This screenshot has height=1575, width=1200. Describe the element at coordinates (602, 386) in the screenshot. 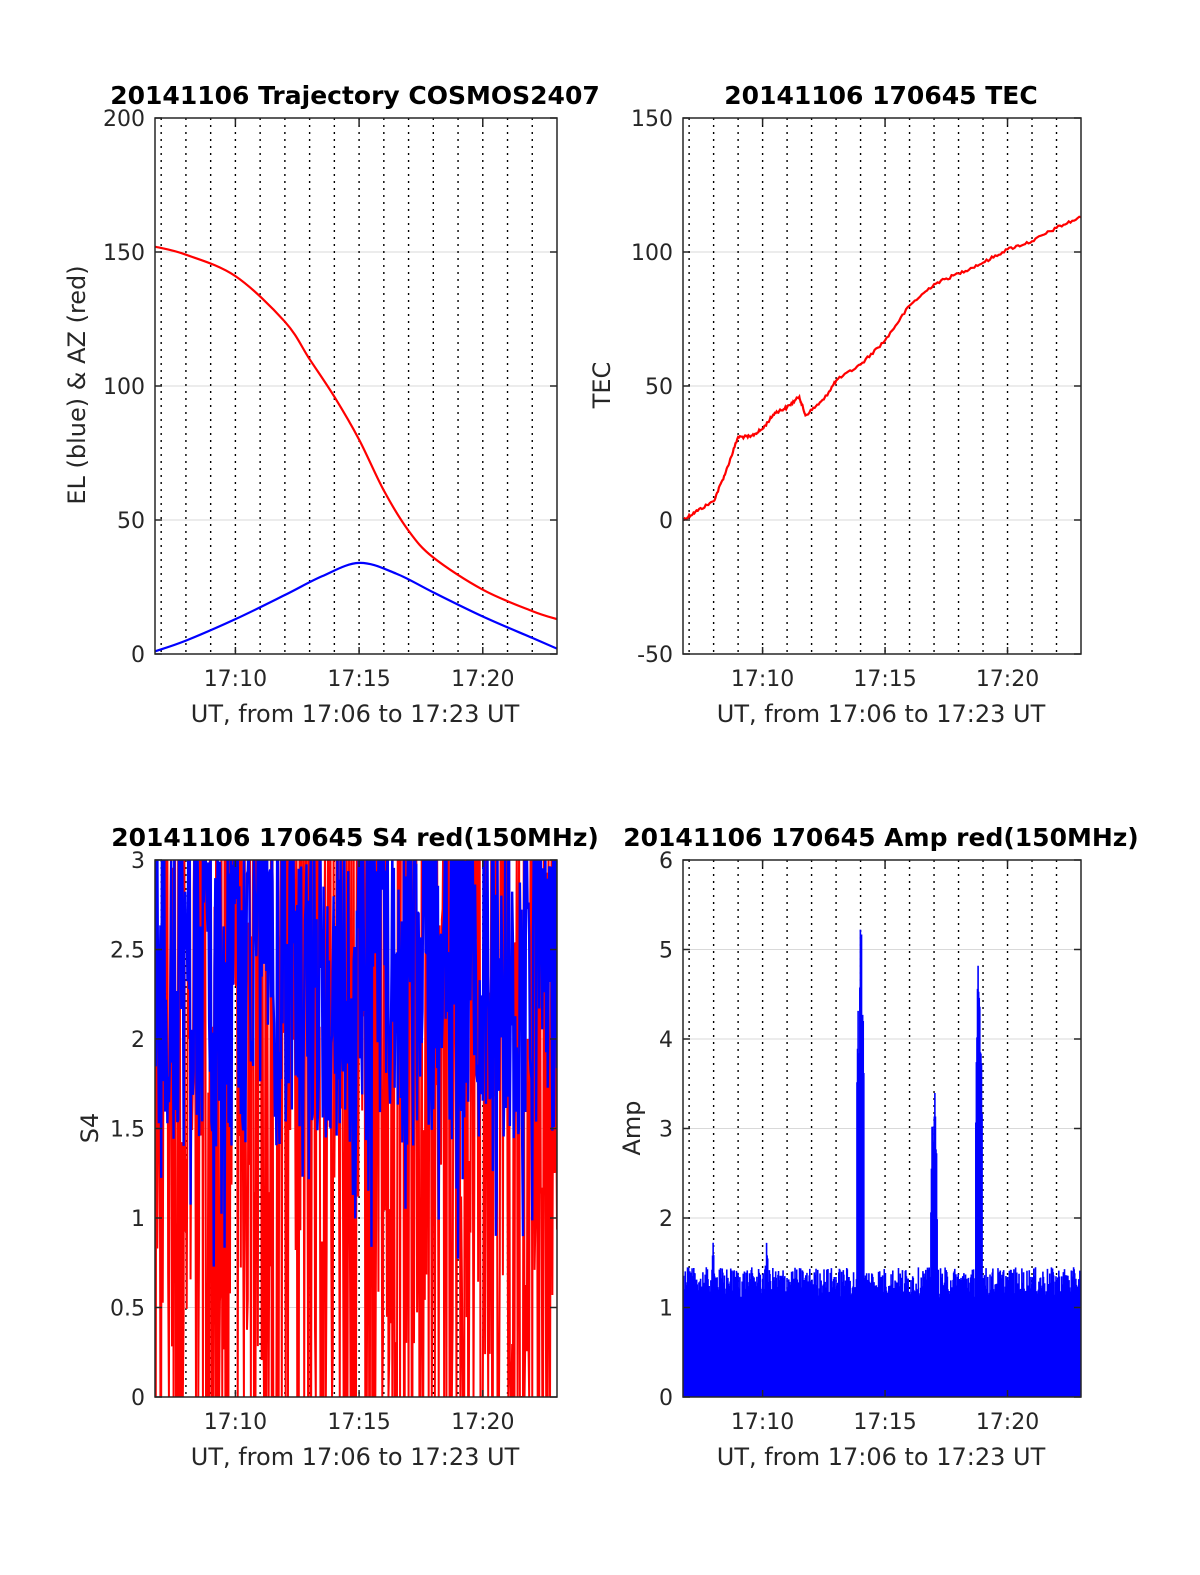

I see `y-axis-label: TEC` at that location.